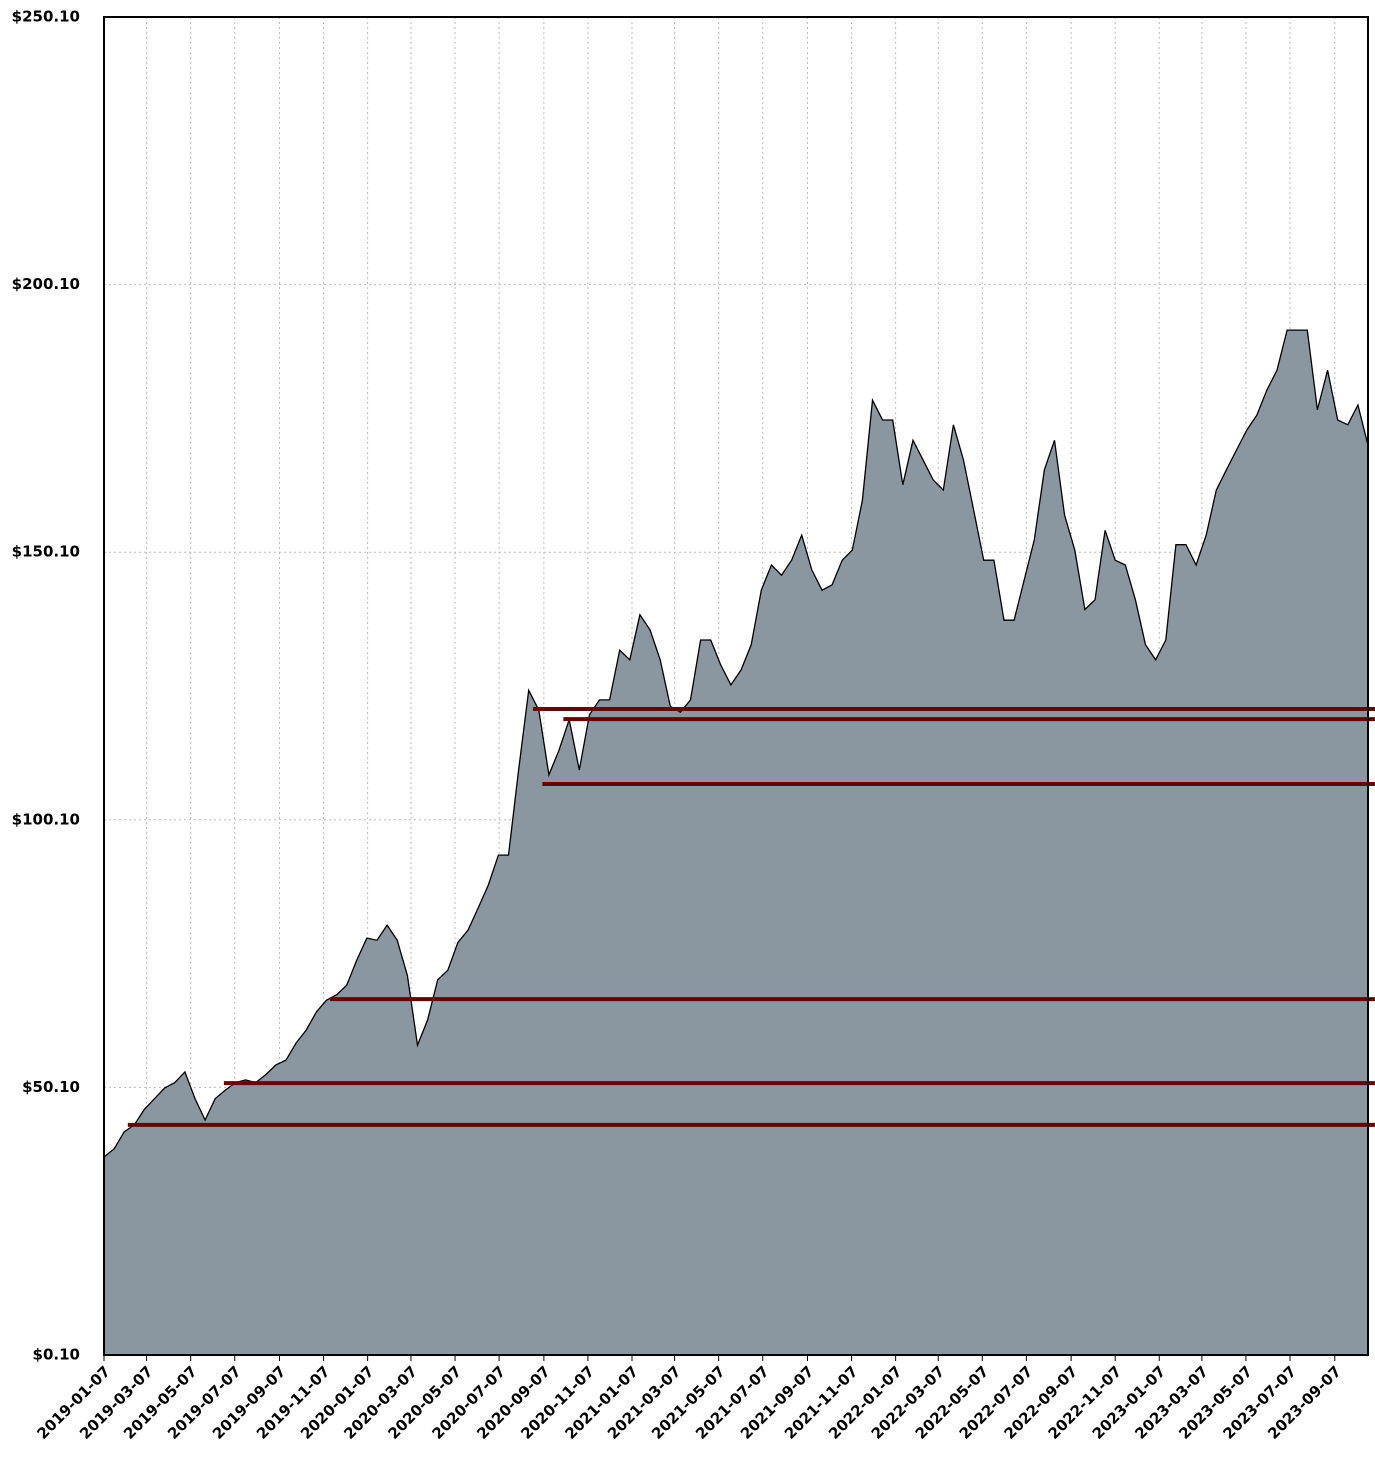 Image resolution: width=1375 pixels, height=1461 pixels. Describe the element at coordinates (46, 819) in the screenshot. I see `y-tick-label: $100.10` at that location.